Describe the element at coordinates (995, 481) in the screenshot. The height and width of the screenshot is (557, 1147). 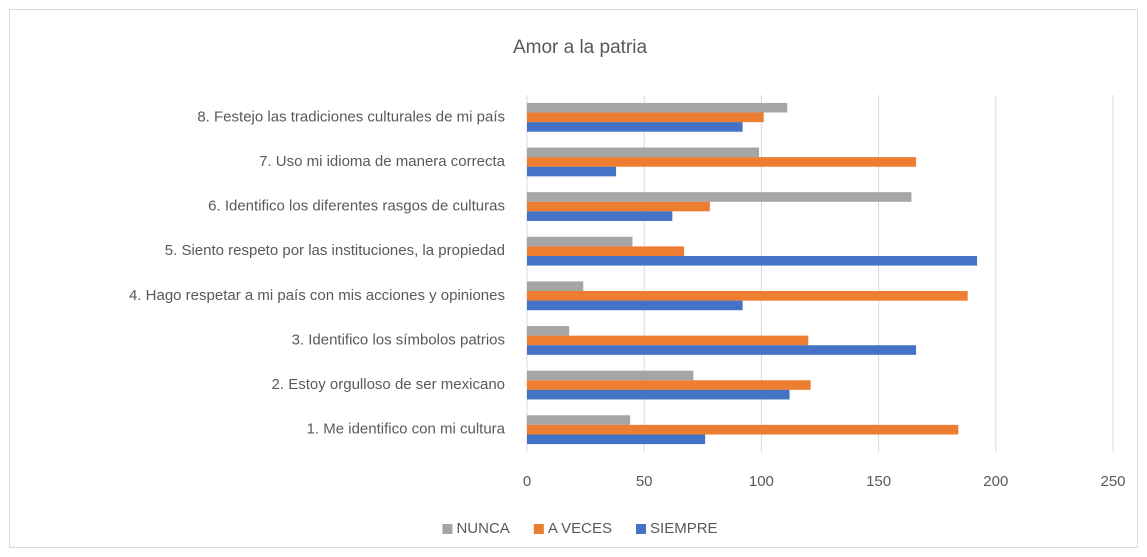
I see `x-tick-label: 200` at that location.